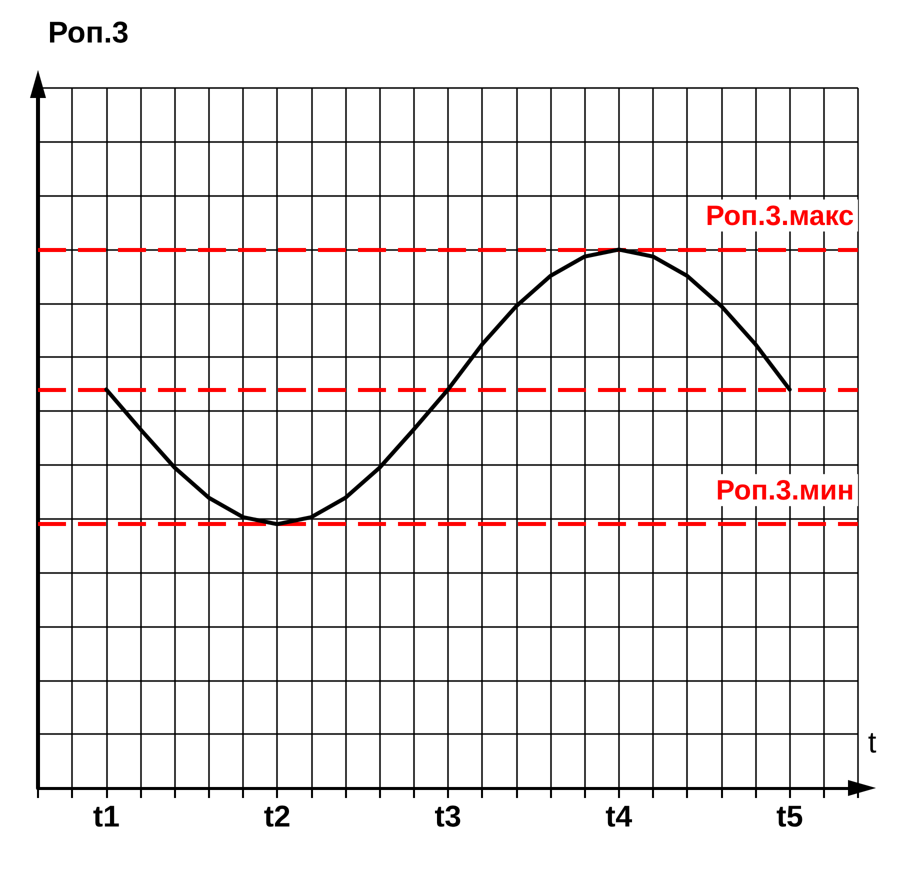 The width and height of the screenshot is (917, 870). I want to click on x-axis-title: t, so click(872, 743).